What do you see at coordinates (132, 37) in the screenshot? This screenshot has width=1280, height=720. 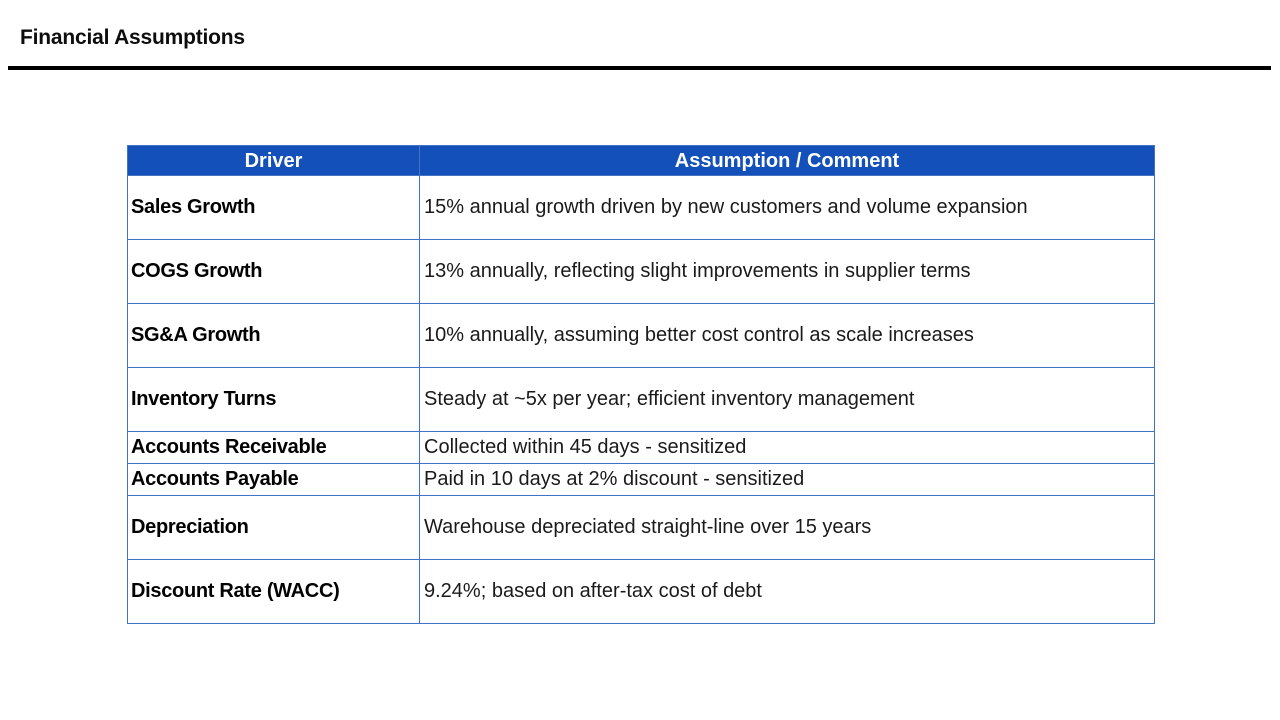 I see `page-title: Financial Assumptions` at bounding box center [132, 37].